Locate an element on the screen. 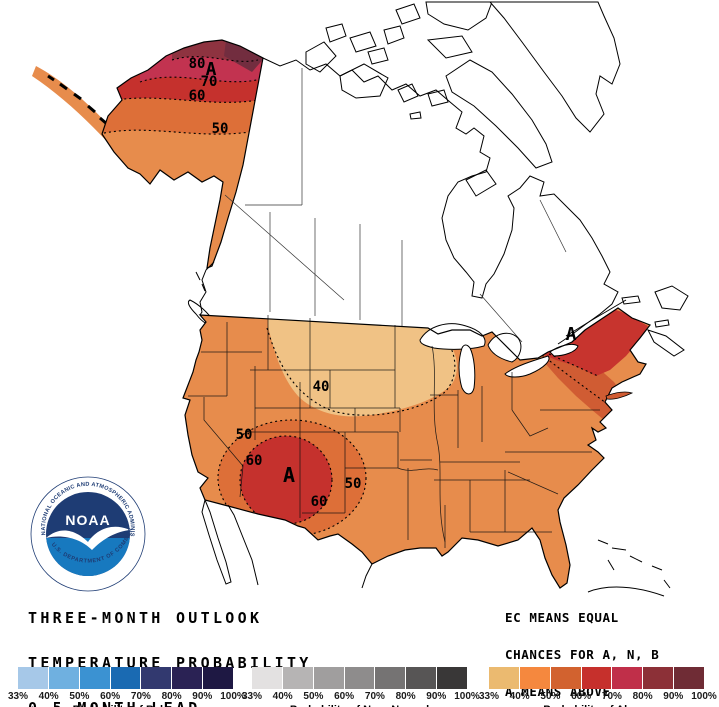 The height and width of the screenshot is (707, 719). legend-below-ticks: 33% 40% 50% 60% 70% 80% 90% 100% is located at coordinates (127, 697).